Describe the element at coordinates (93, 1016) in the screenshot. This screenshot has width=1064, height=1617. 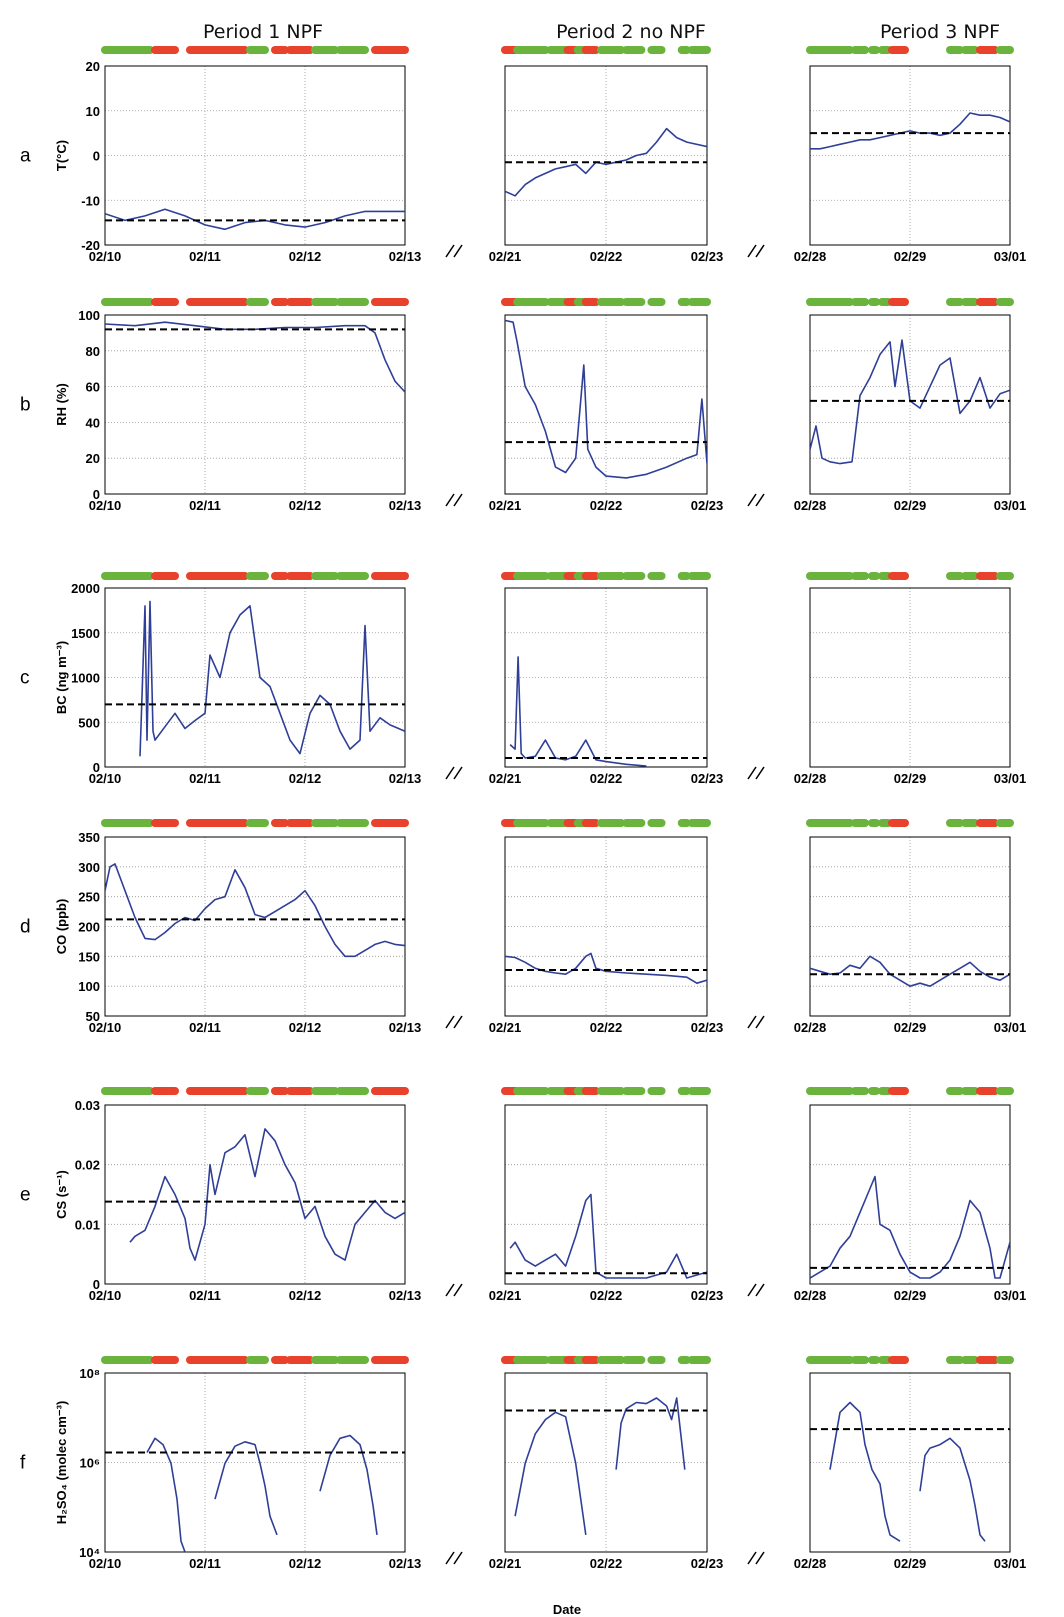
I see `y-tick-label: 50` at that location.